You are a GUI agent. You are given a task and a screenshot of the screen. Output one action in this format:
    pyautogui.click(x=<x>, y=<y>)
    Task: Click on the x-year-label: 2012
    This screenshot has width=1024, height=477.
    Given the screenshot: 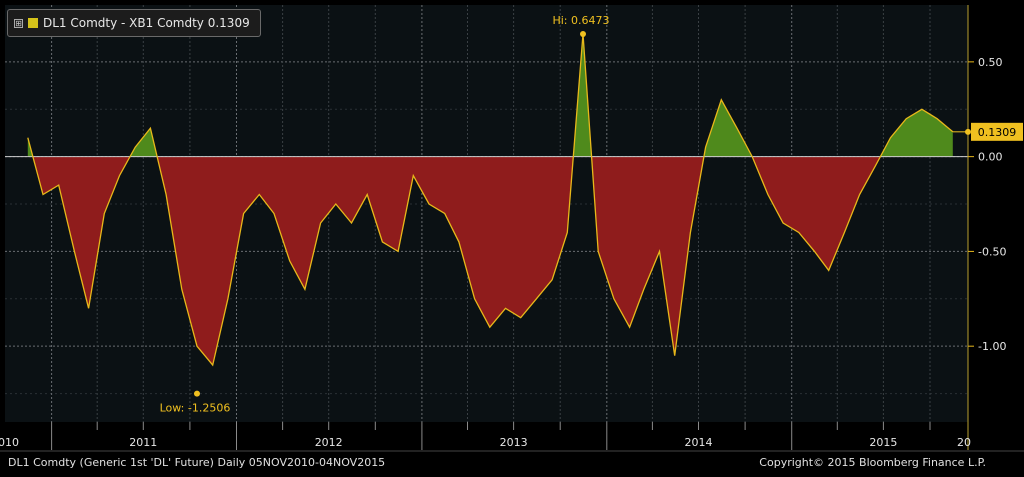 What is the action you would take?
    pyautogui.click(x=329, y=442)
    